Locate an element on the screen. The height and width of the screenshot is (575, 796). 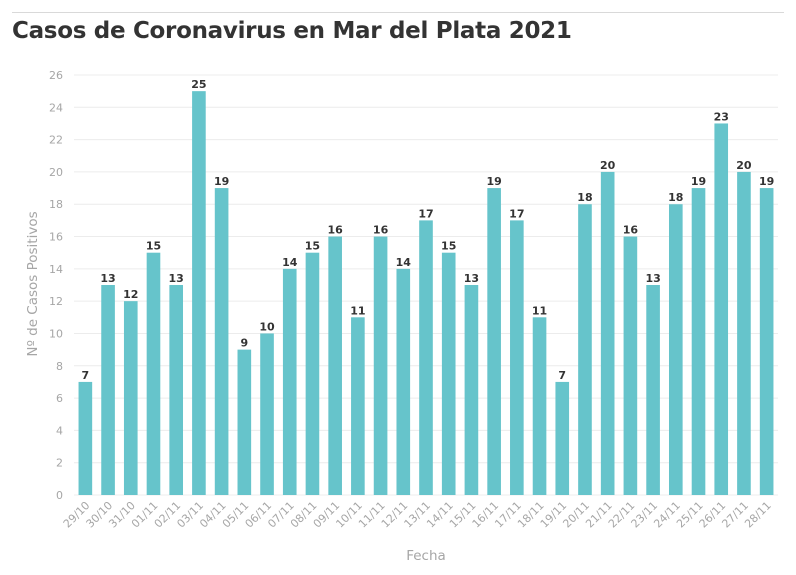
y-tick-label: 22 is located at coordinates (56, 140).